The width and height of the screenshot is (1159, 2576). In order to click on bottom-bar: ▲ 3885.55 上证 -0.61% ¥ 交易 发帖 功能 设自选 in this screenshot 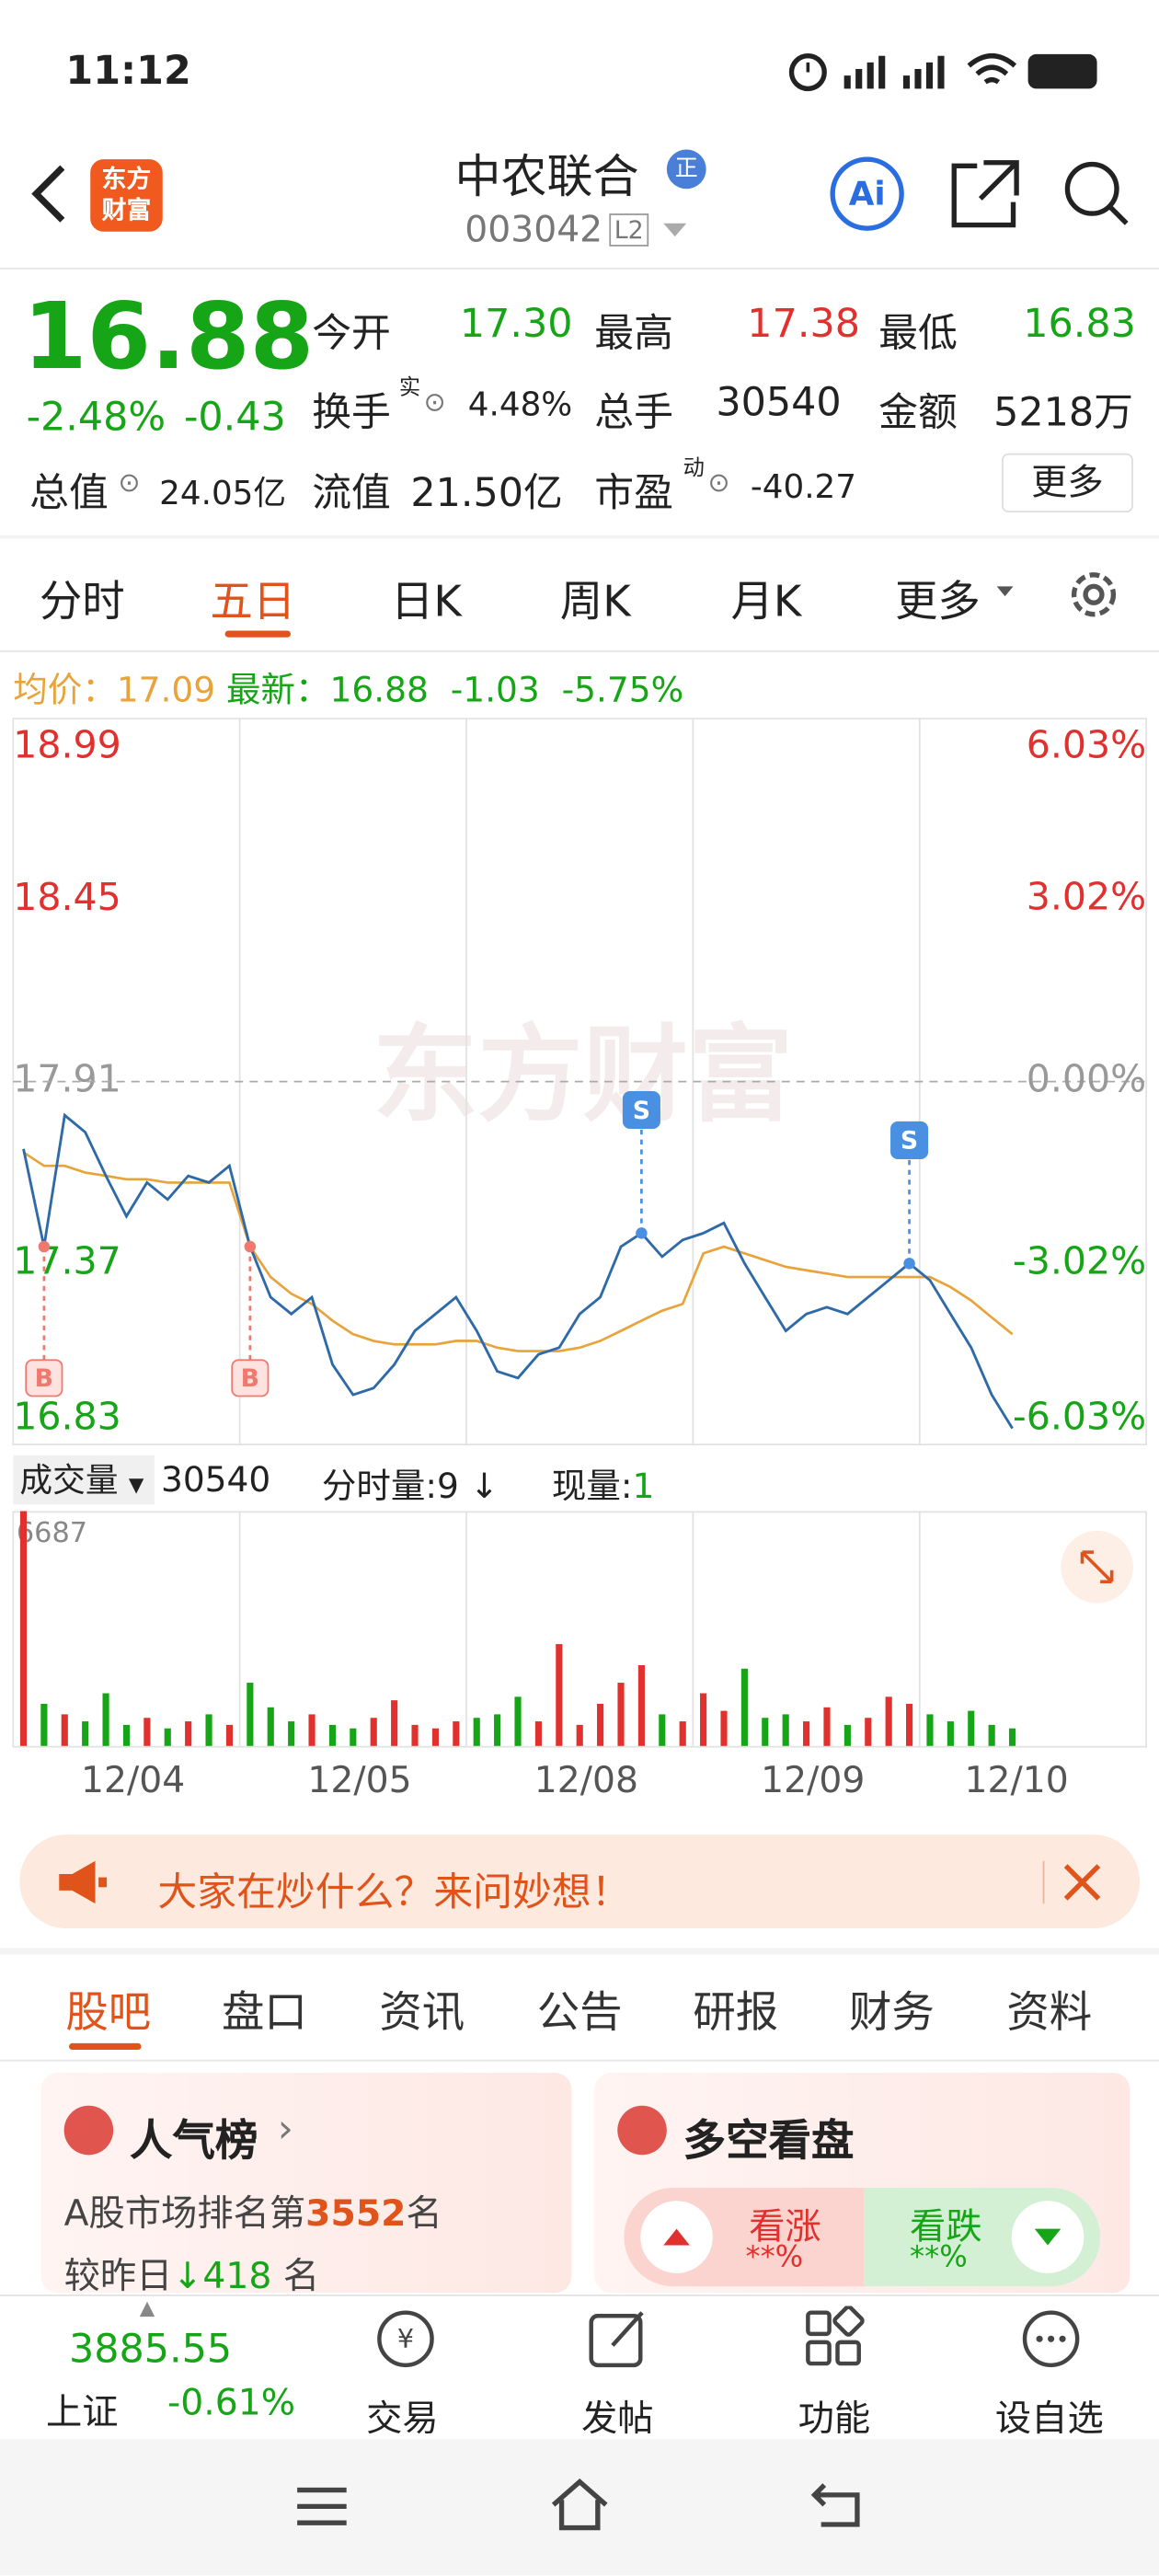, I will do `click(579, 2367)`.